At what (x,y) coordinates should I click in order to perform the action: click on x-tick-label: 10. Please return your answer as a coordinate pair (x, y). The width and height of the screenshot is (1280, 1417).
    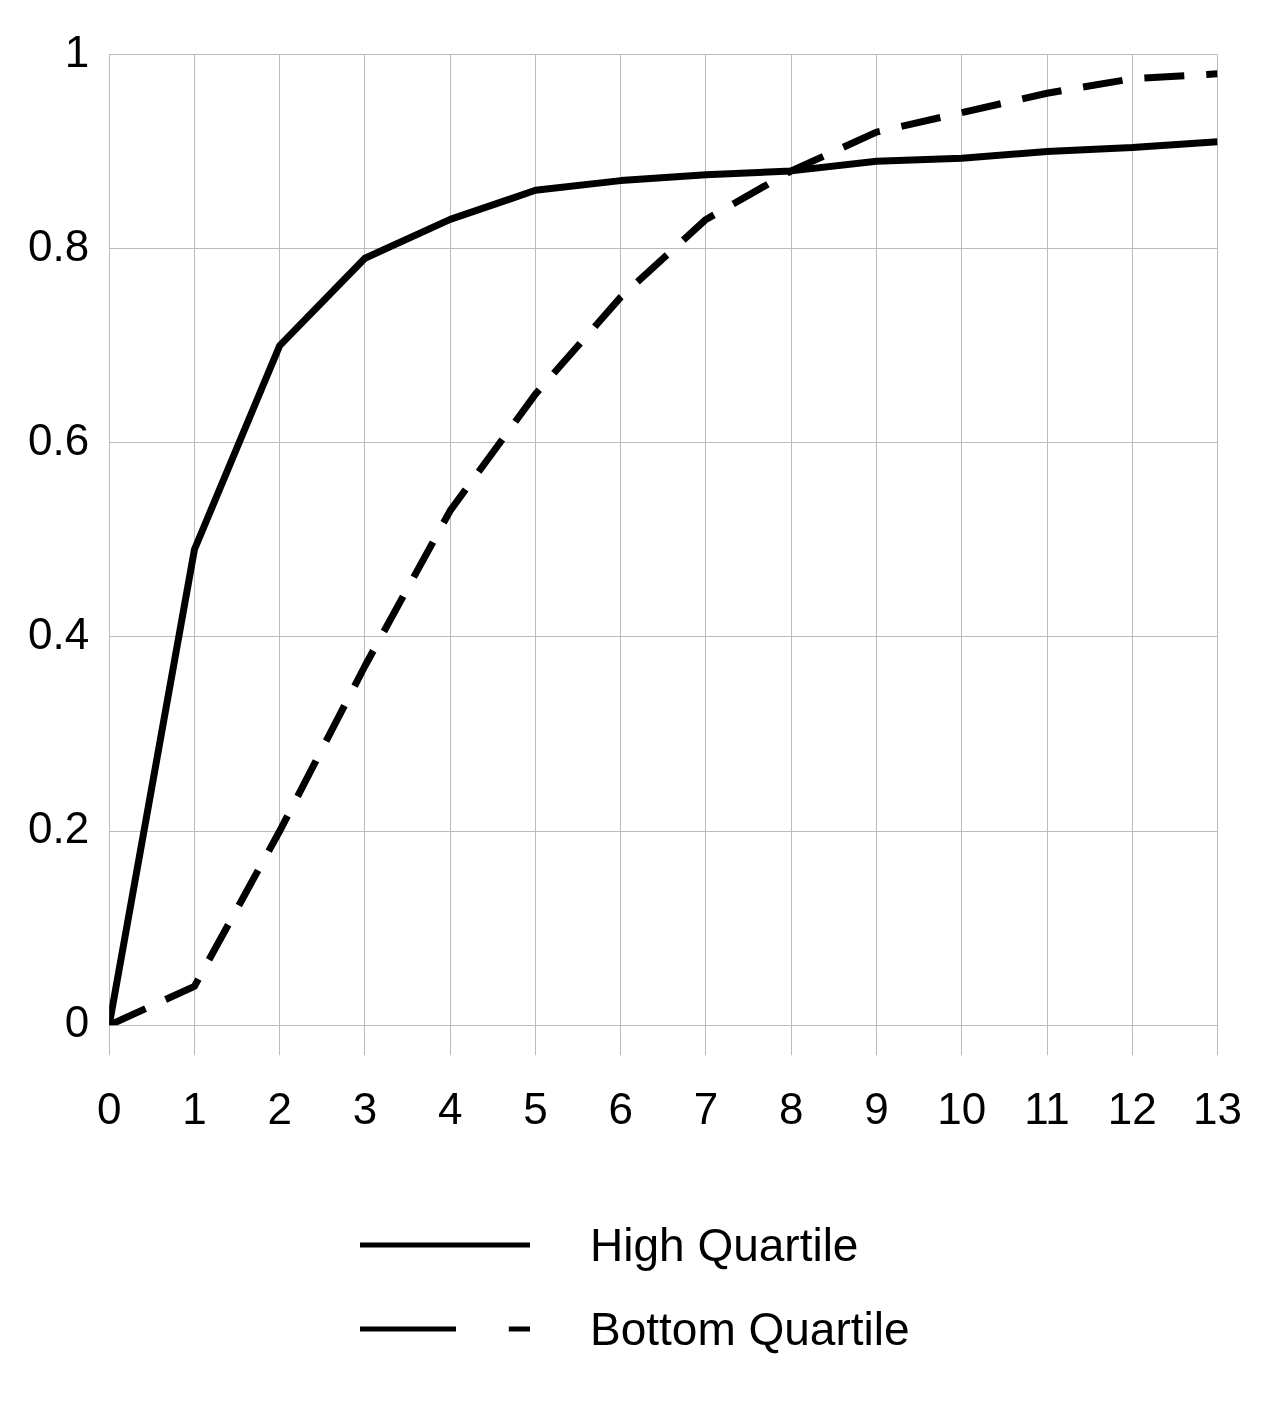
    Looking at the image, I should click on (962, 1108).